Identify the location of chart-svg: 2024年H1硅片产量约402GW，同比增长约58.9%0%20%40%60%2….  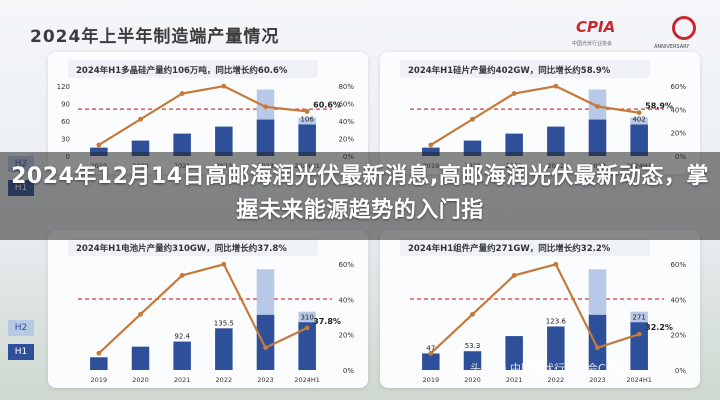
(543, 115).